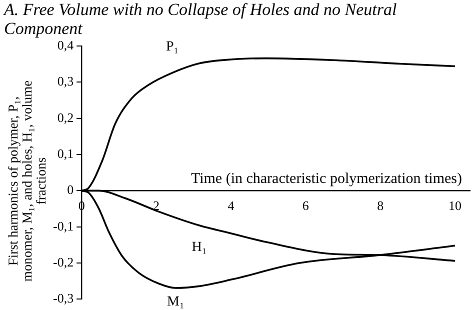  I want to click on series-label: H₁, so click(199, 248).